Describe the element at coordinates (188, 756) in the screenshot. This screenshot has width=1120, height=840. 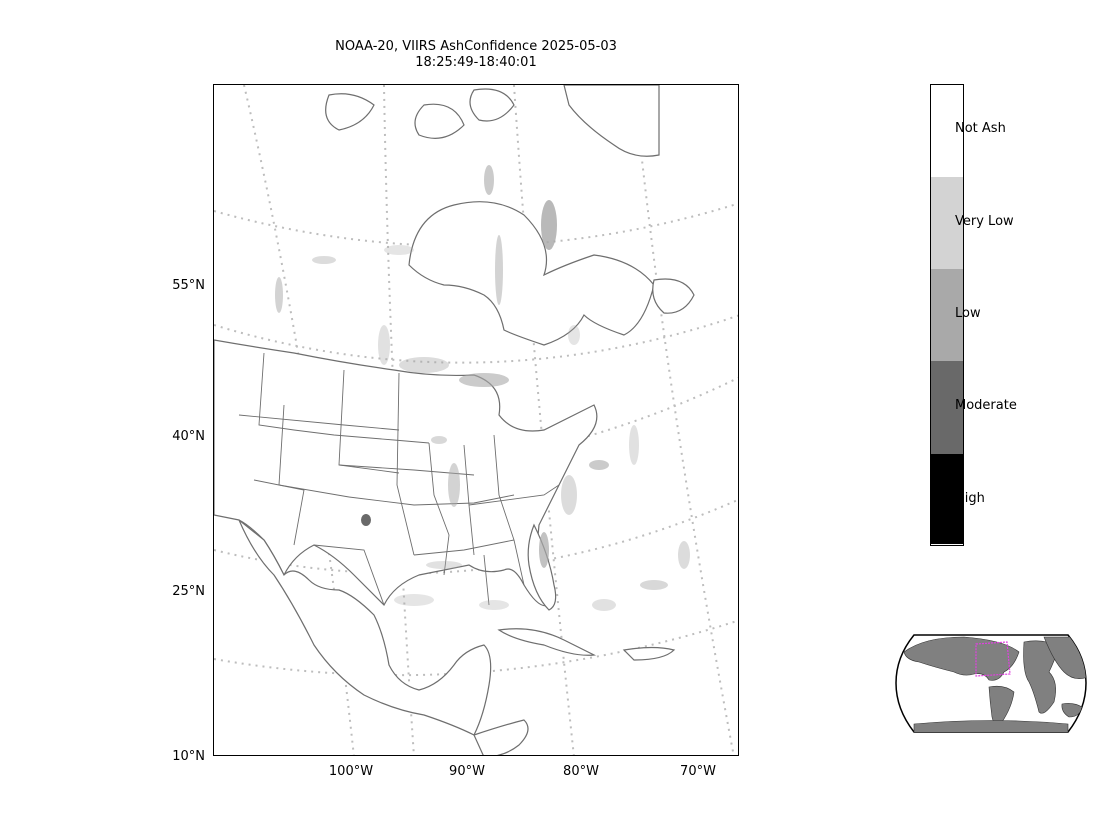
I see `lat-label-10n: 10°N` at that location.